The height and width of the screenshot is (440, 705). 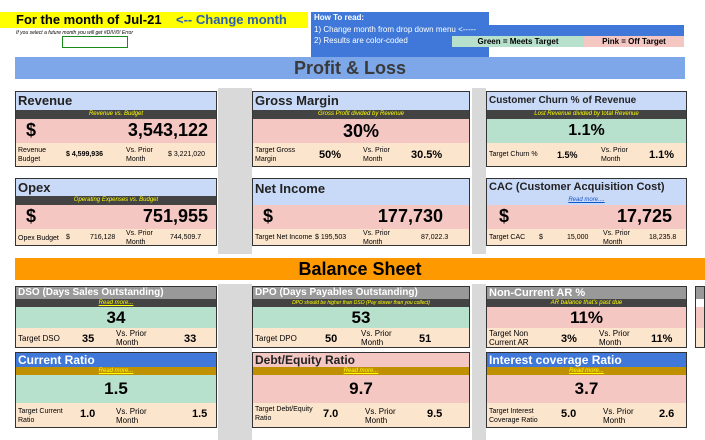 I want to click on card-footer: Target Churn % 1.5% Vs. Prior Month 1.1%, so click(x=586, y=154).